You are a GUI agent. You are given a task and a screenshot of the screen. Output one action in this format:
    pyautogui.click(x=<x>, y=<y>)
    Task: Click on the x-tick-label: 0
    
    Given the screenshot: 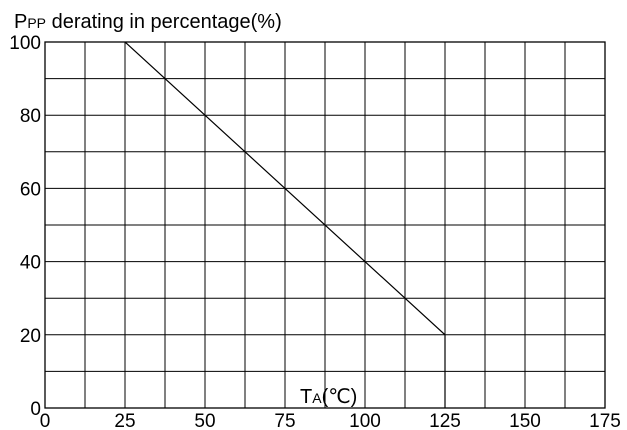 What is the action you would take?
    pyautogui.click(x=45, y=420)
    